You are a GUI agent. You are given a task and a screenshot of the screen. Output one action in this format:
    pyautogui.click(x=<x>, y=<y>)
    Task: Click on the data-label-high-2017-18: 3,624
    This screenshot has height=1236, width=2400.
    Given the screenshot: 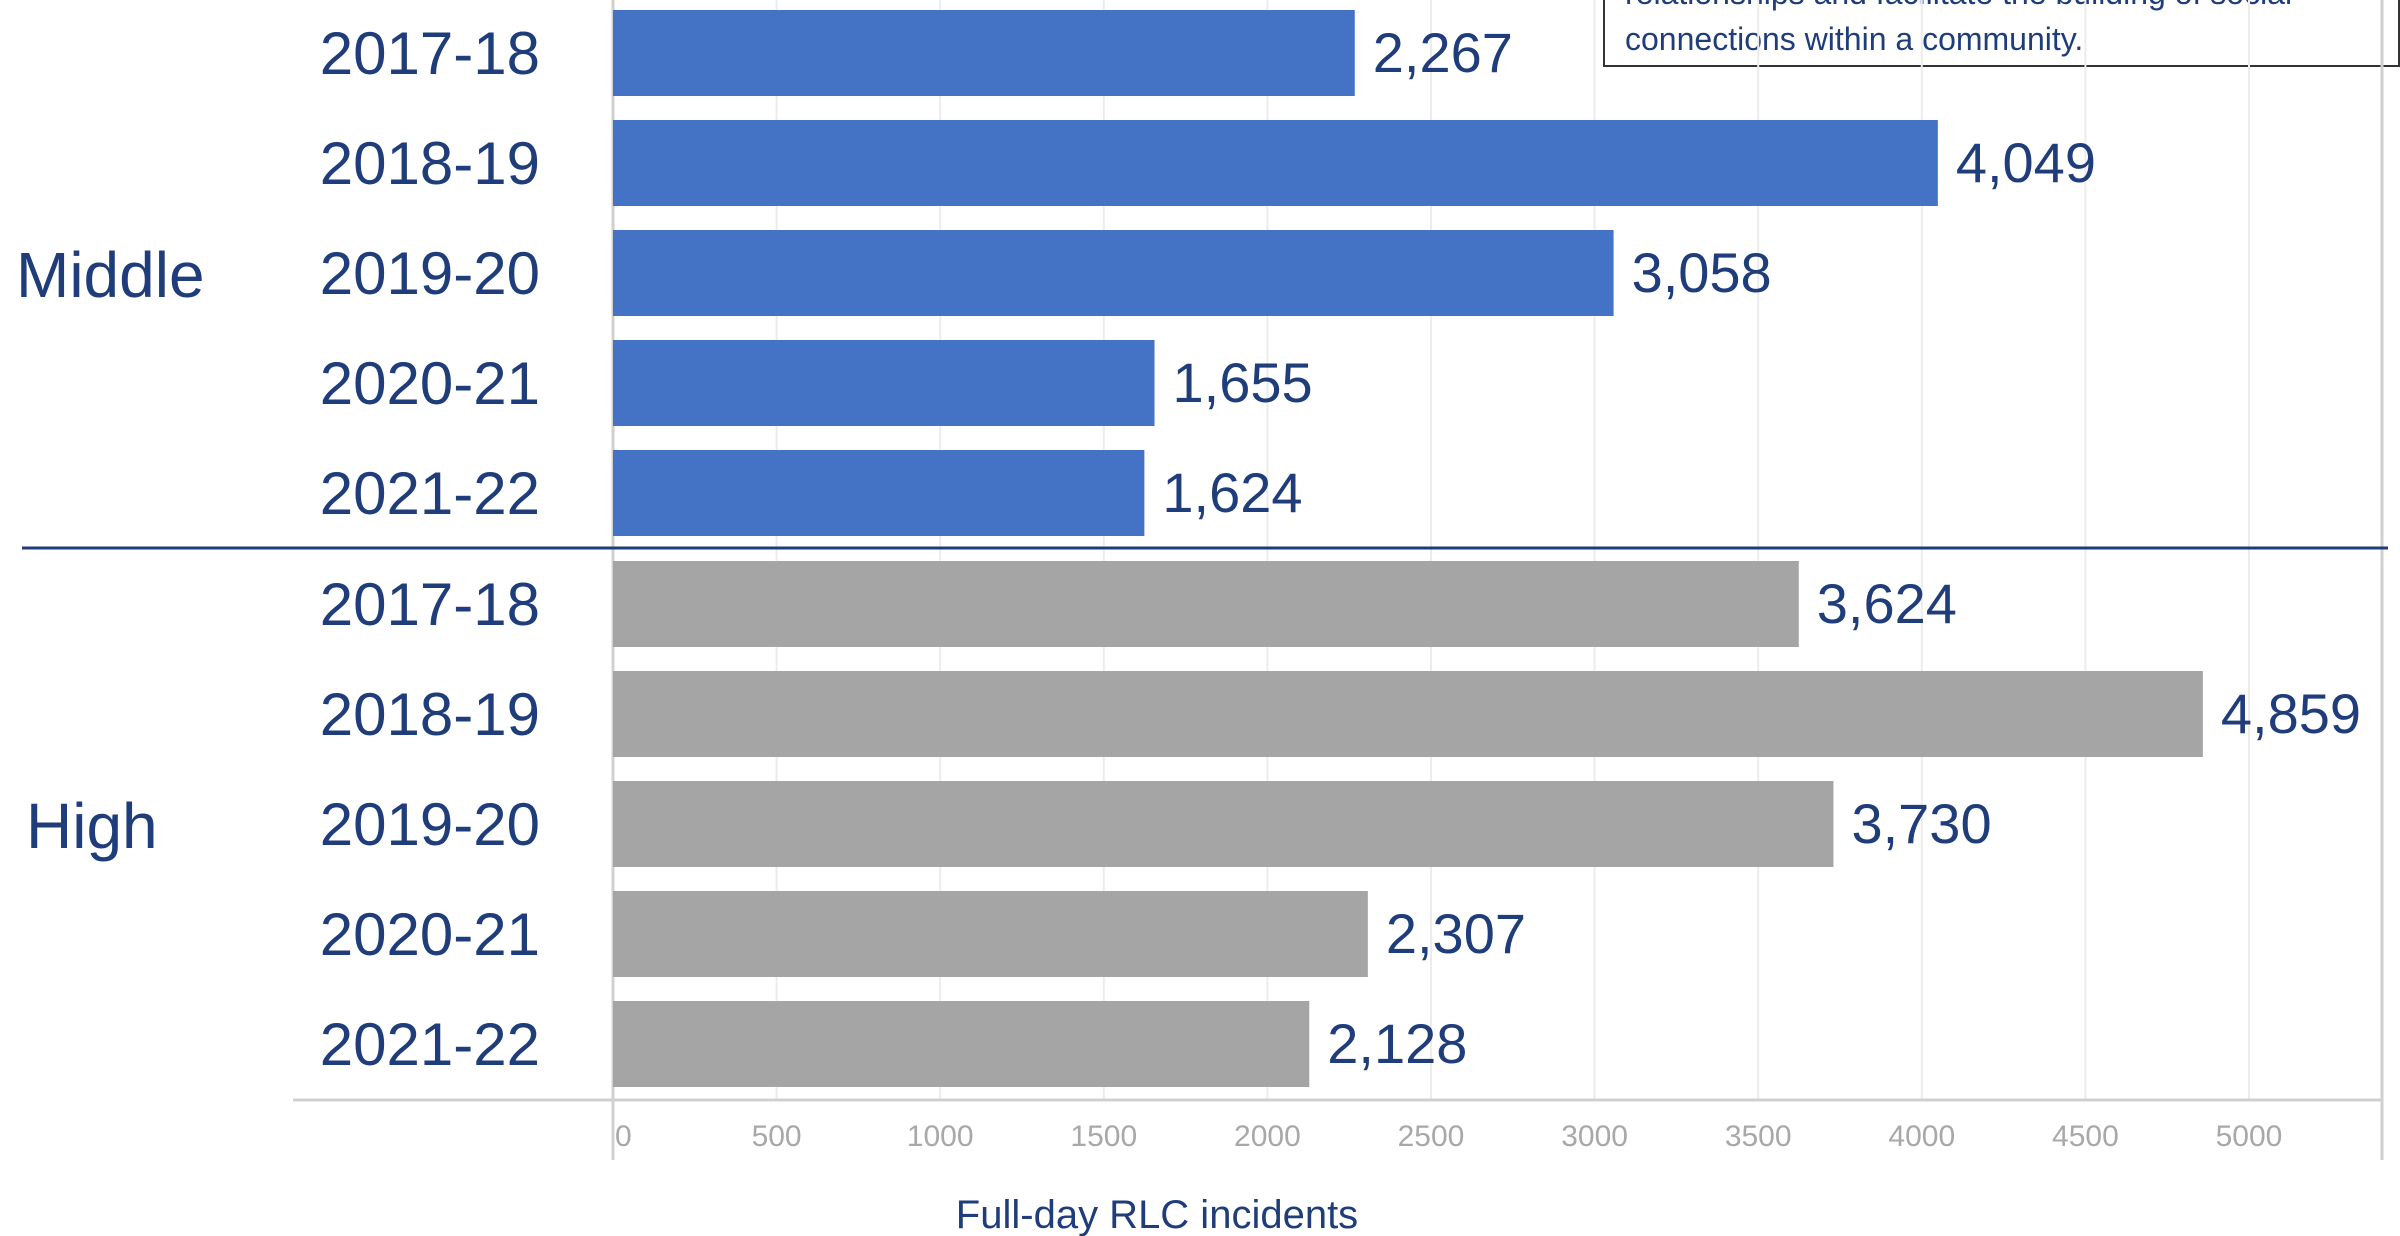 What is the action you would take?
    pyautogui.click(x=1887, y=603)
    